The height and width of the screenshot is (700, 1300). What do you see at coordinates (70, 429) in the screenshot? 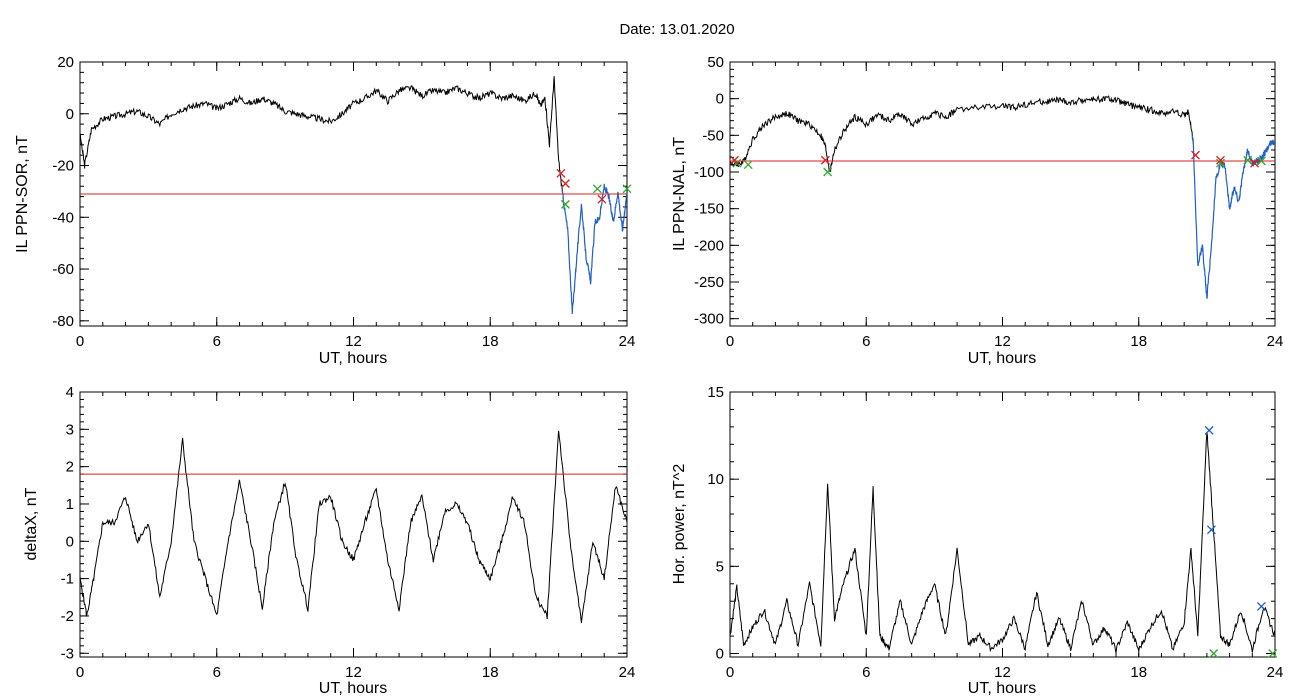
I see `y-tick-label: 3` at bounding box center [70, 429].